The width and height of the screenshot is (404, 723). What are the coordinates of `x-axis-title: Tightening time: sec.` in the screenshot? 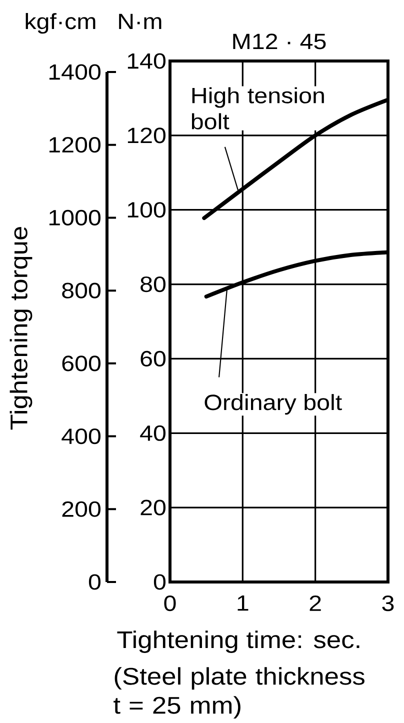 It's located at (238, 641).